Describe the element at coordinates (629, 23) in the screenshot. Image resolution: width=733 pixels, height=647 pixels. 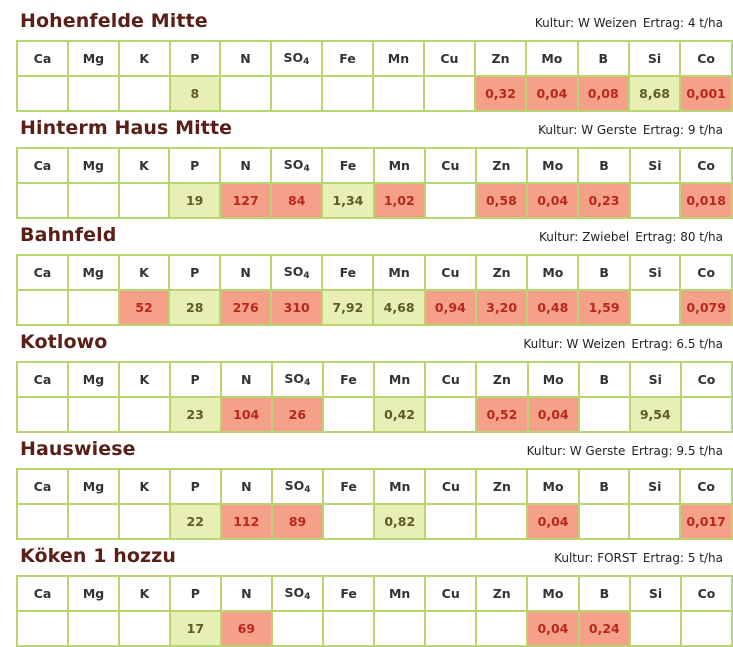
I see `crop-info: Kultur: W Weizen Ertrag: 4 t/ha` at that location.